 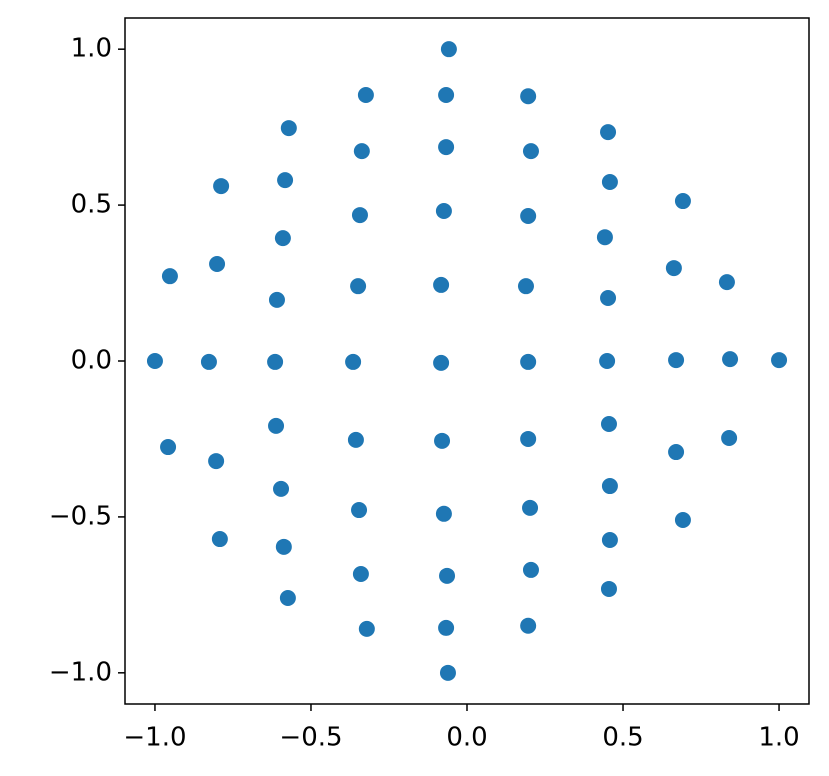 I want to click on x-tick-label: 1.0, so click(x=778, y=738).